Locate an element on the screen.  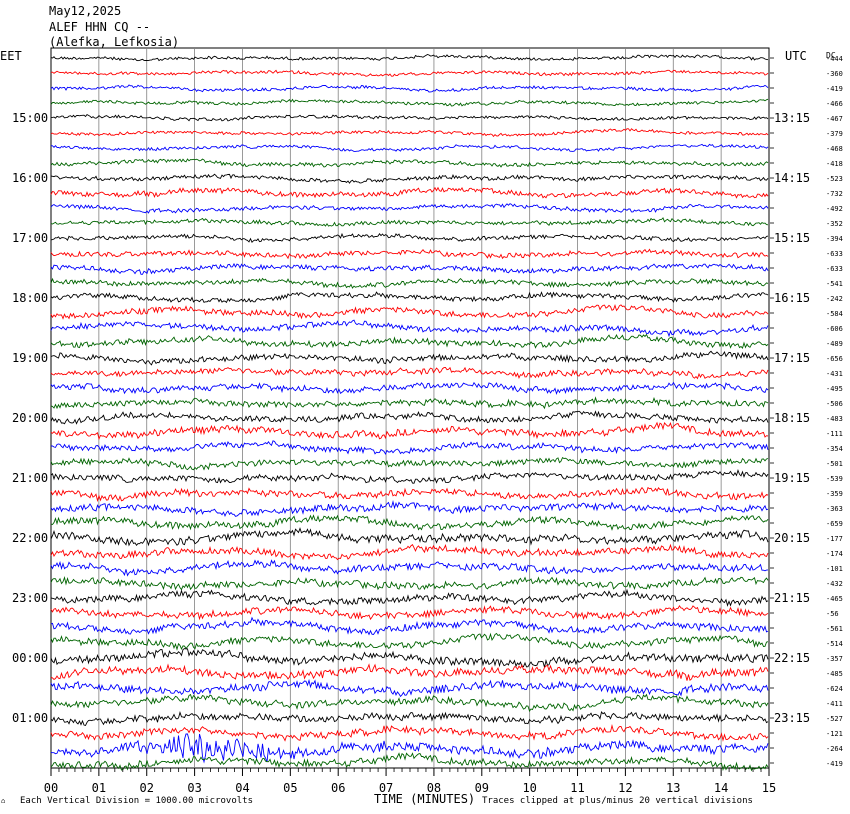
dc-offset-label: -561 is located at coordinates (834, 629).